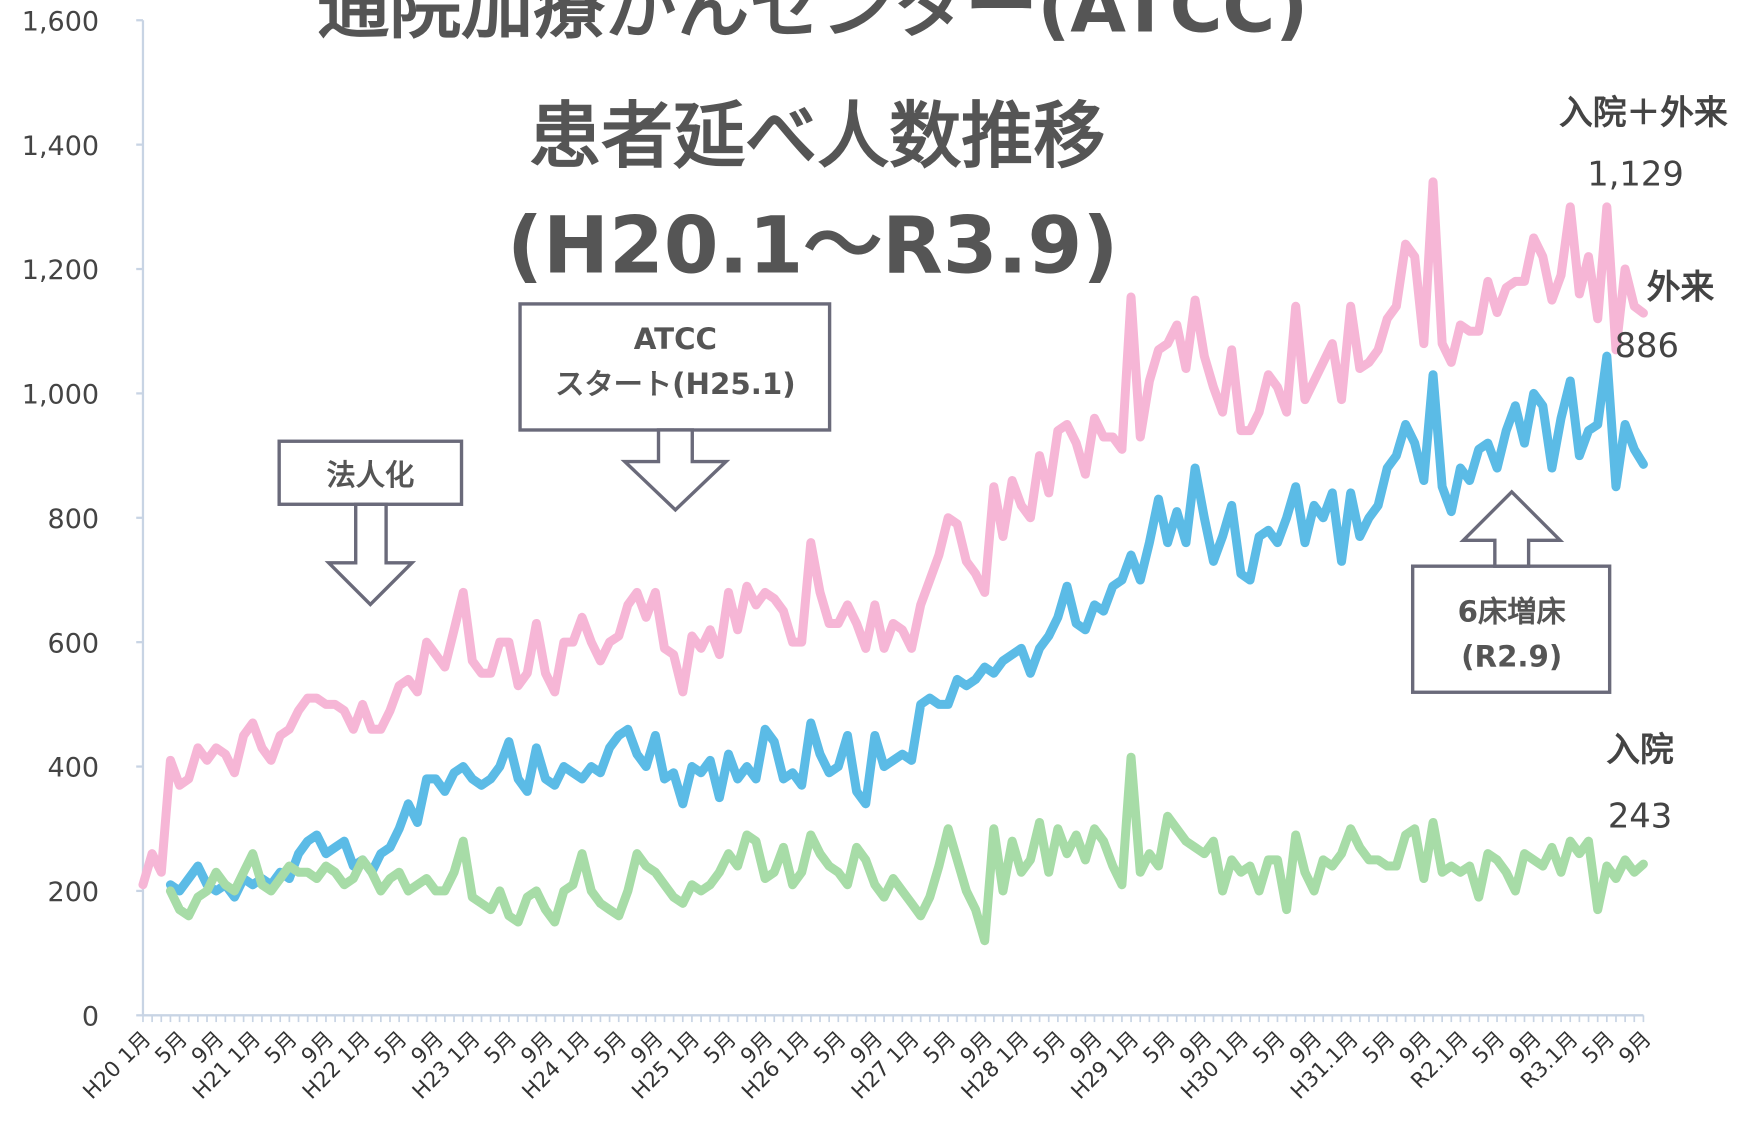 Image resolution: width=1756 pixels, height=1129 pixels. What do you see at coordinates (1681, 286) in the screenshot?
I see `series-name: 外来` at bounding box center [1681, 286].